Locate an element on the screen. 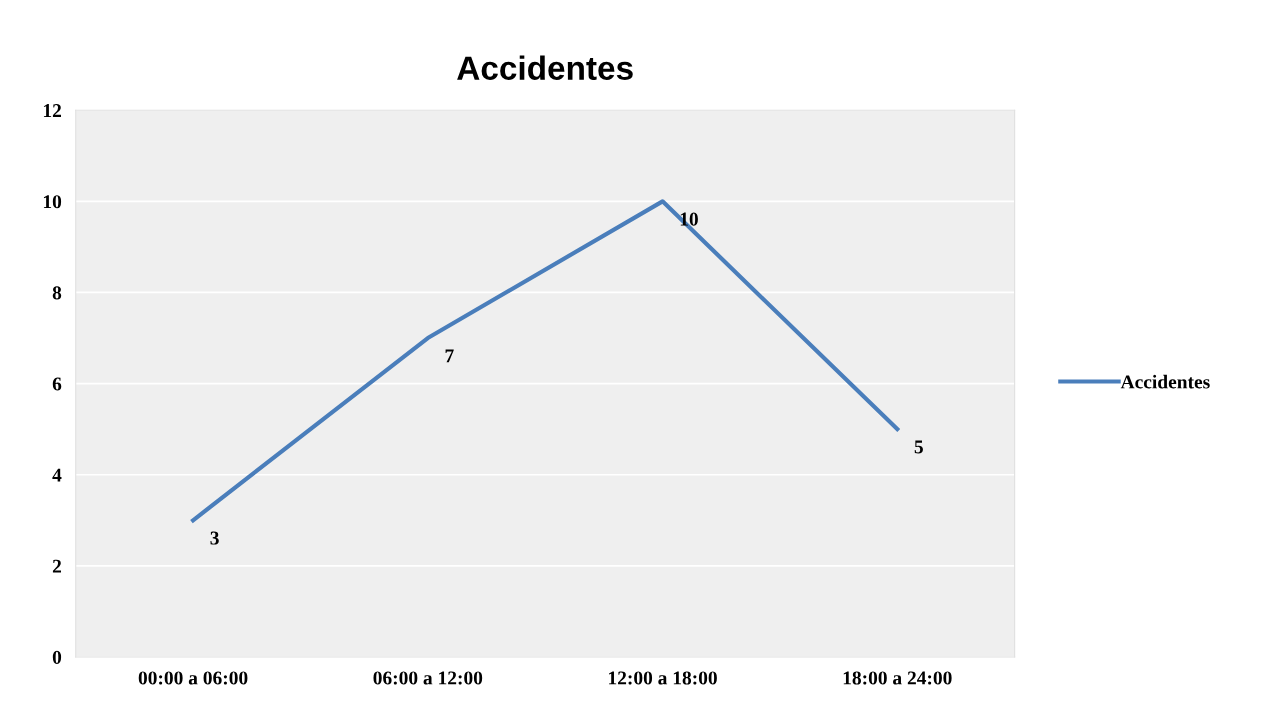 The height and width of the screenshot is (711, 1262). x-tick-label: 18:00 a 24:00 is located at coordinates (897, 678).